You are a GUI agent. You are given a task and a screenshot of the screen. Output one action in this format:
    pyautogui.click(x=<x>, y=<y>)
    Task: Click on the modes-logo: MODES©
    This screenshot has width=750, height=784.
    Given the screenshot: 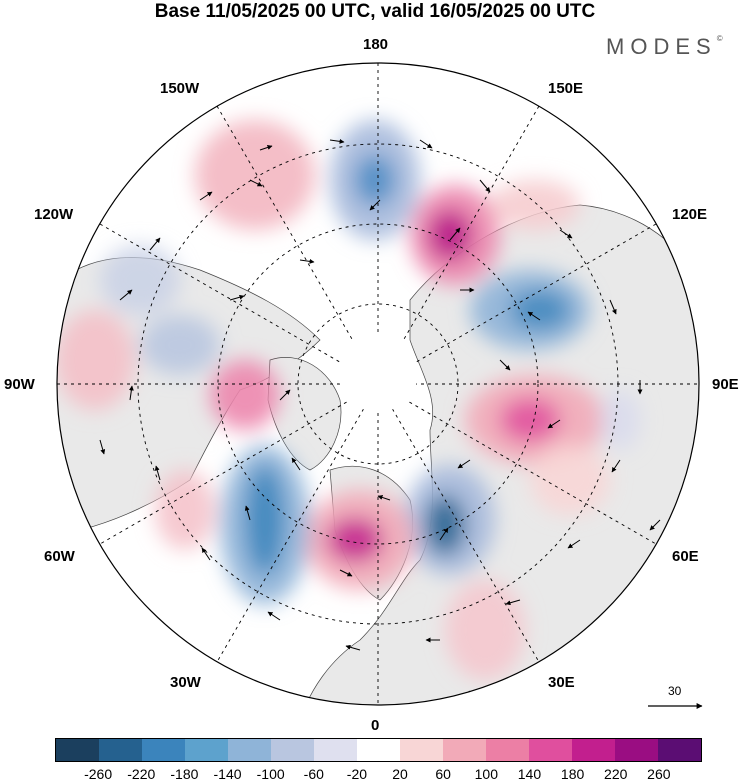 What is the action you would take?
    pyautogui.click(x=664, y=47)
    